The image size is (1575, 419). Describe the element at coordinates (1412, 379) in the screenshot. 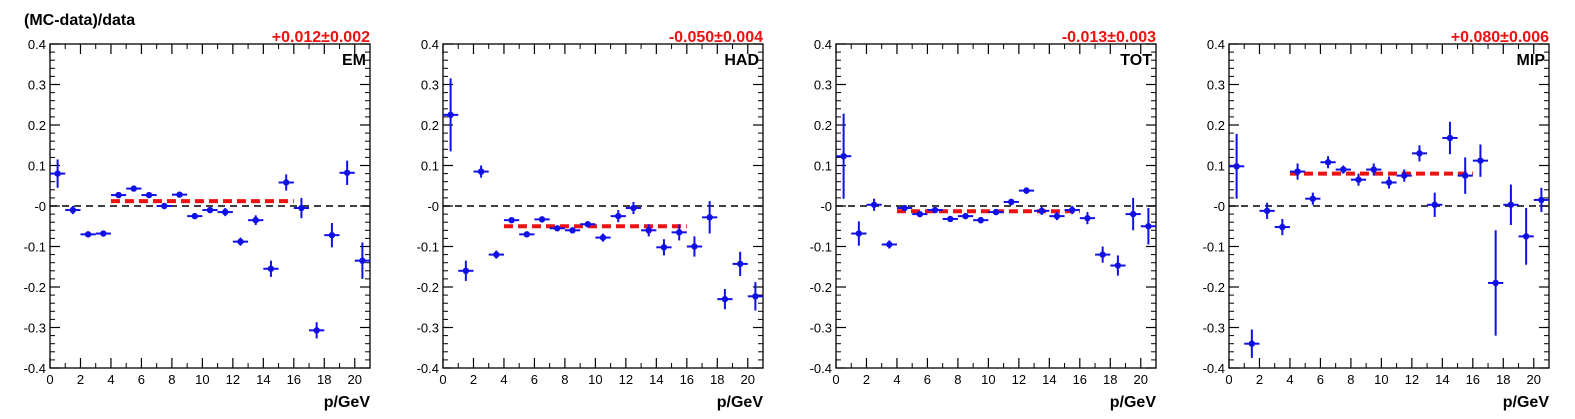

I see `x-tick-label: 12` at that location.